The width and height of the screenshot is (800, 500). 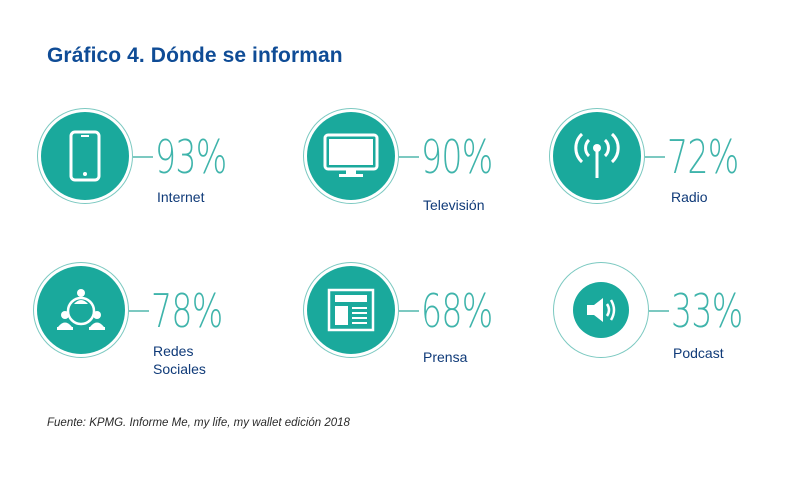 What do you see at coordinates (689, 197) in the screenshot?
I see `stat-label: Radio` at bounding box center [689, 197].